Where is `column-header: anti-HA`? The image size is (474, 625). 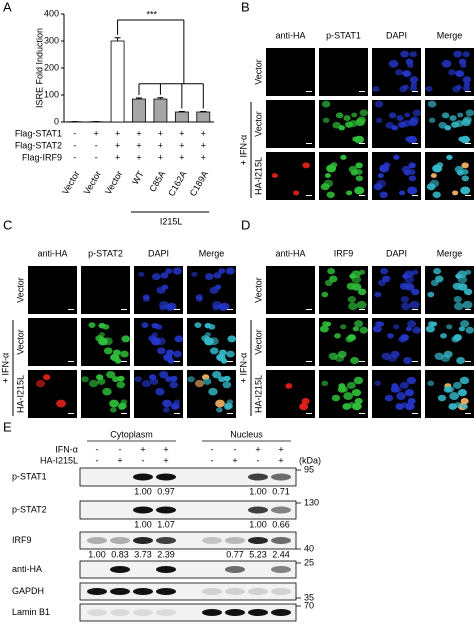 column-header: anti-HA is located at coordinates (290, 253).